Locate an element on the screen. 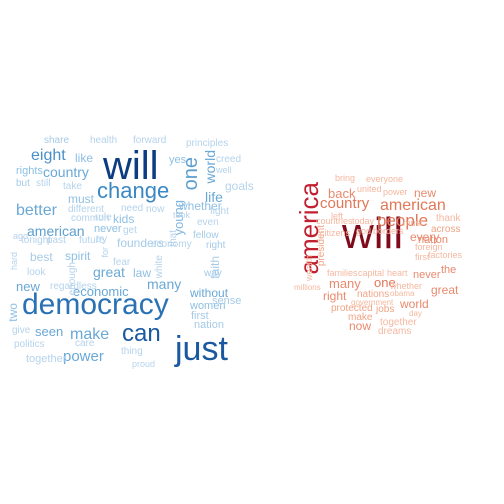 This screenshot has height=504, width=504. word-left-must: must is located at coordinates (81, 199).